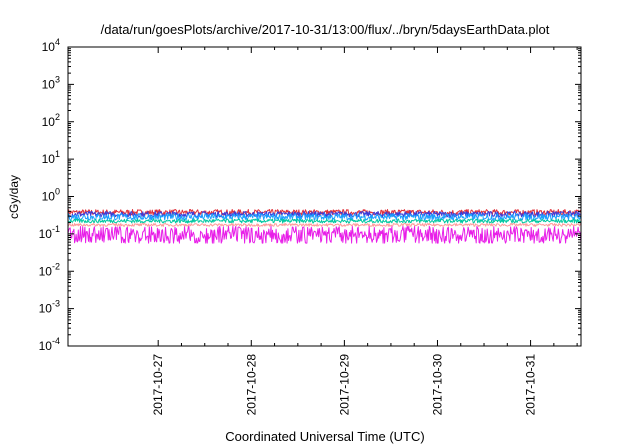  Describe the element at coordinates (51, 157) in the screenshot. I see `y-tick-label: 10¹` at that location.